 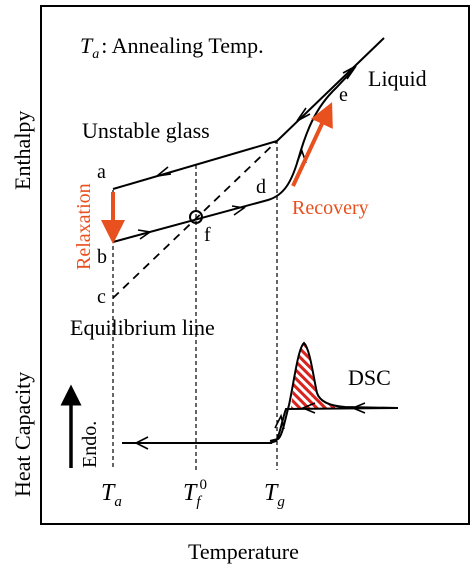 I want to click on dsc-peak-hatch, so click(x=313, y=375).